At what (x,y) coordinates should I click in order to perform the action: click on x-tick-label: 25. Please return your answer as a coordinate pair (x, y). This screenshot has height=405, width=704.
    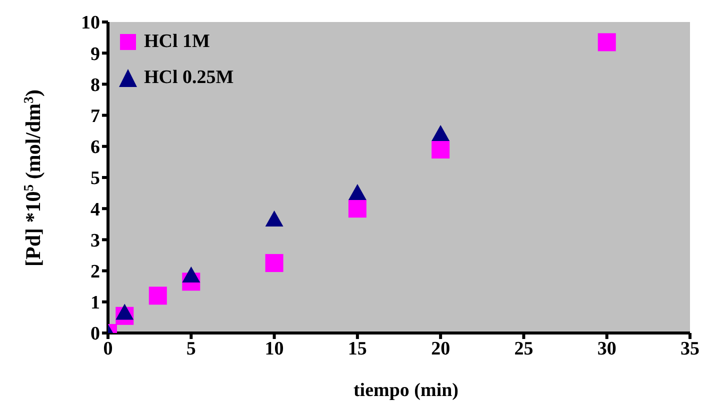
    Looking at the image, I should click on (524, 349).